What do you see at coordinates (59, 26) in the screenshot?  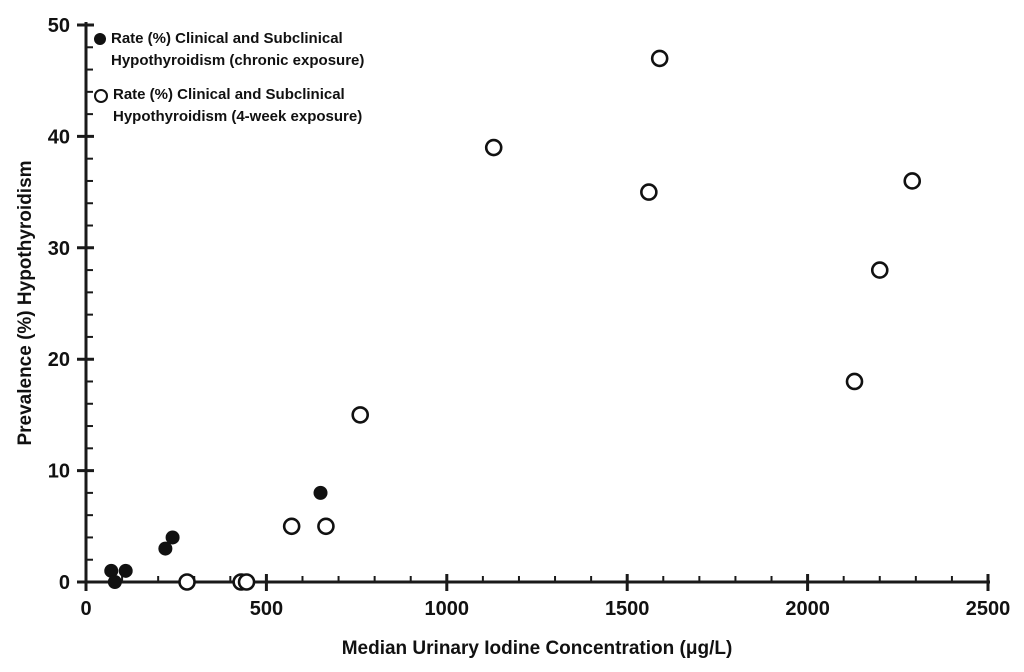 I see `y-tick-label: 50` at bounding box center [59, 26].